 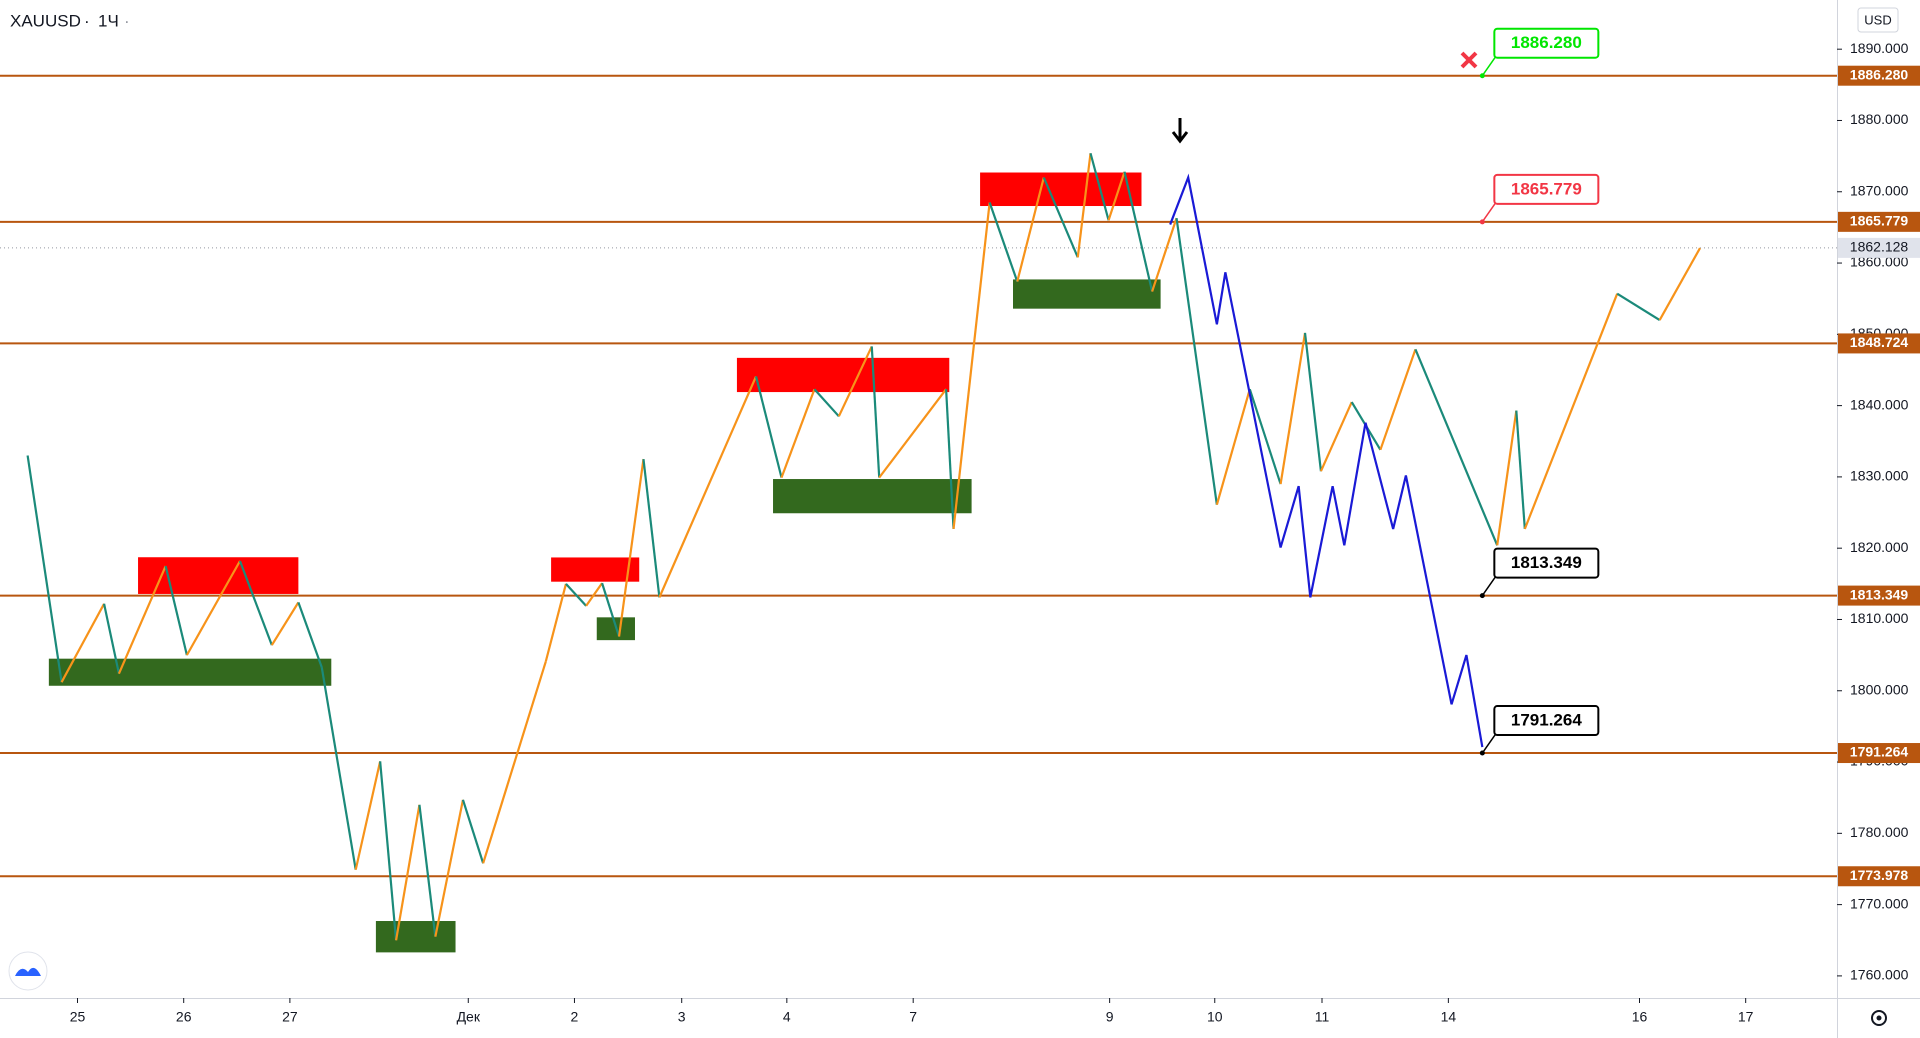 I want to click on y-tick-label: 1820.000, so click(x=1879, y=547).